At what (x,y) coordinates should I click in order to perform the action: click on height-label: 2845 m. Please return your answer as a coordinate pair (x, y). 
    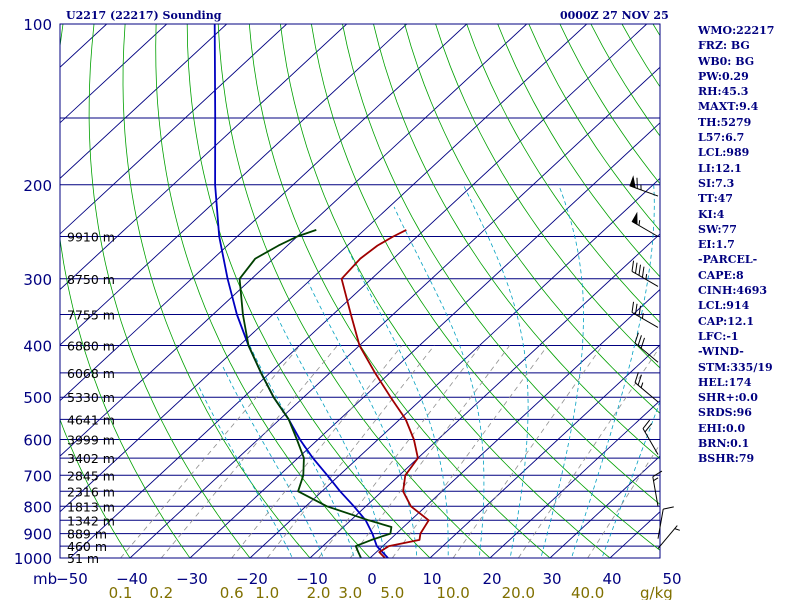
    Looking at the image, I should click on (91, 475).